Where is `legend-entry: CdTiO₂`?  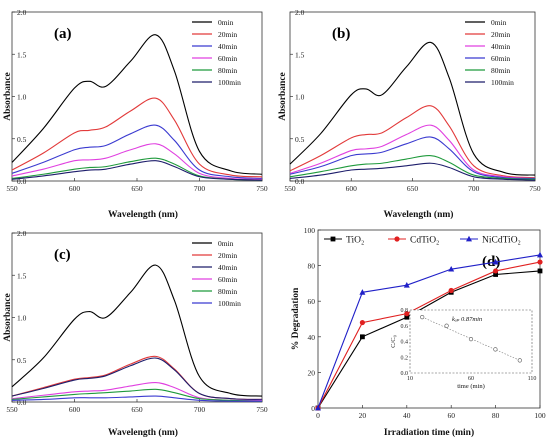 legend-entry: CdTiO₂ is located at coordinates (424, 241).